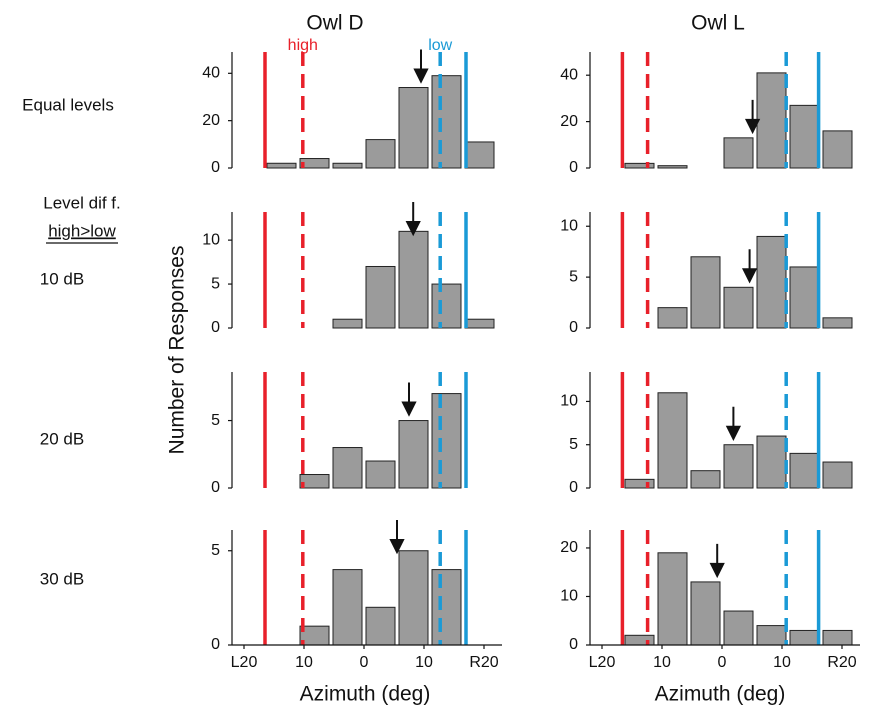  What do you see at coordinates (82, 230) in the screenshot?
I see `row-label: high>low` at bounding box center [82, 230].